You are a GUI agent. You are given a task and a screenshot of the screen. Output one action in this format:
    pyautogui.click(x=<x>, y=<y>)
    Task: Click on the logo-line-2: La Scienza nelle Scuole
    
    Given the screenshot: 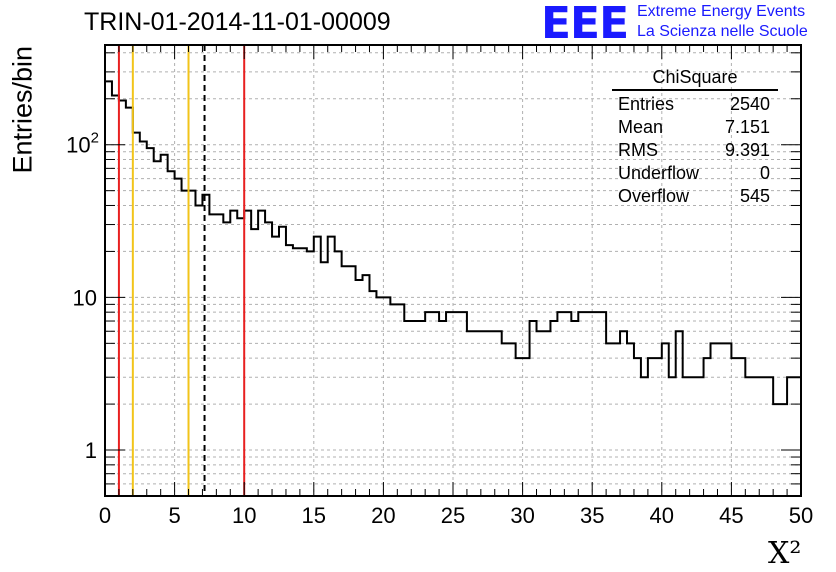 What is the action you would take?
    pyautogui.click(x=722, y=31)
    